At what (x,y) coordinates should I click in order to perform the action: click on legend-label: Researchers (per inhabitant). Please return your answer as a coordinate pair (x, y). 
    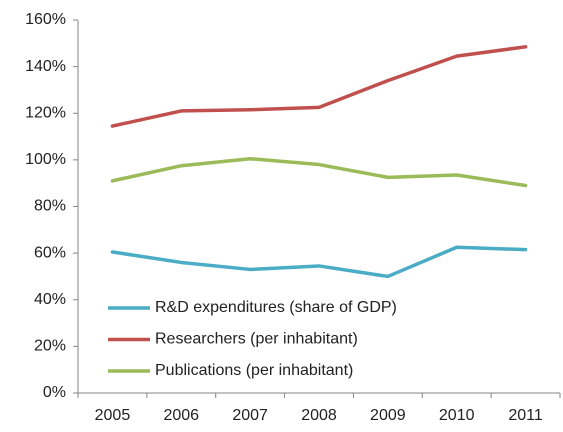
    Looking at the image, I should click on (256, 339).